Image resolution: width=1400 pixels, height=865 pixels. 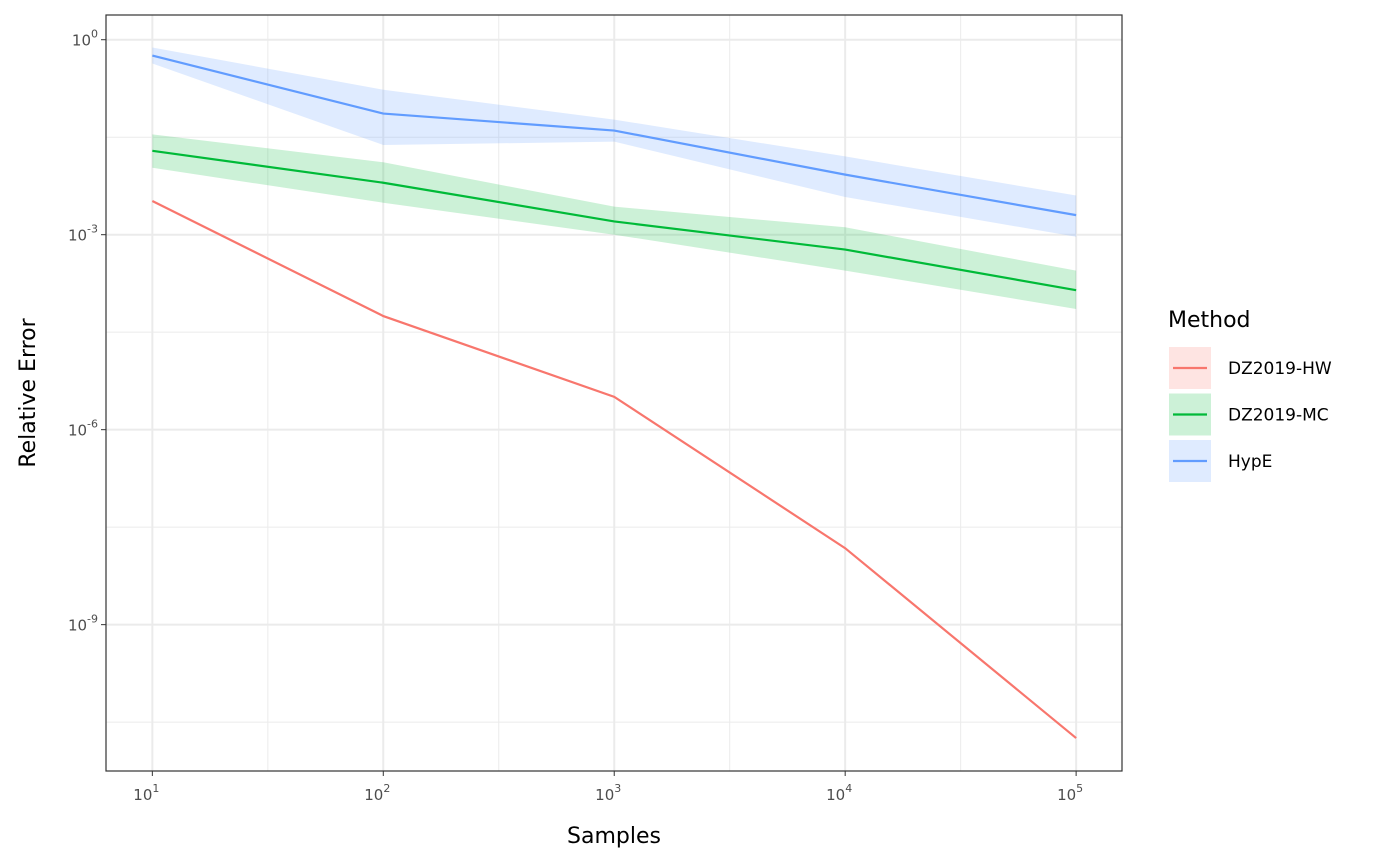 I want to click on legend-label: DZ2019-MC, so click(x=1278, y=416).